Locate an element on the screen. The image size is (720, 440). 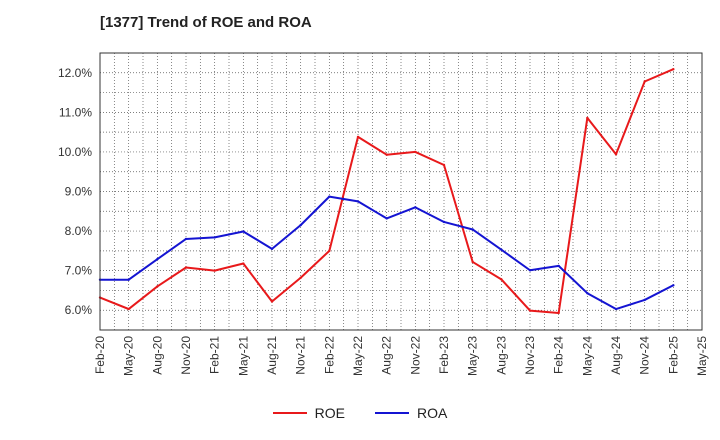
x-tick-label: Feb-24 is located at coordinates (559, 355).